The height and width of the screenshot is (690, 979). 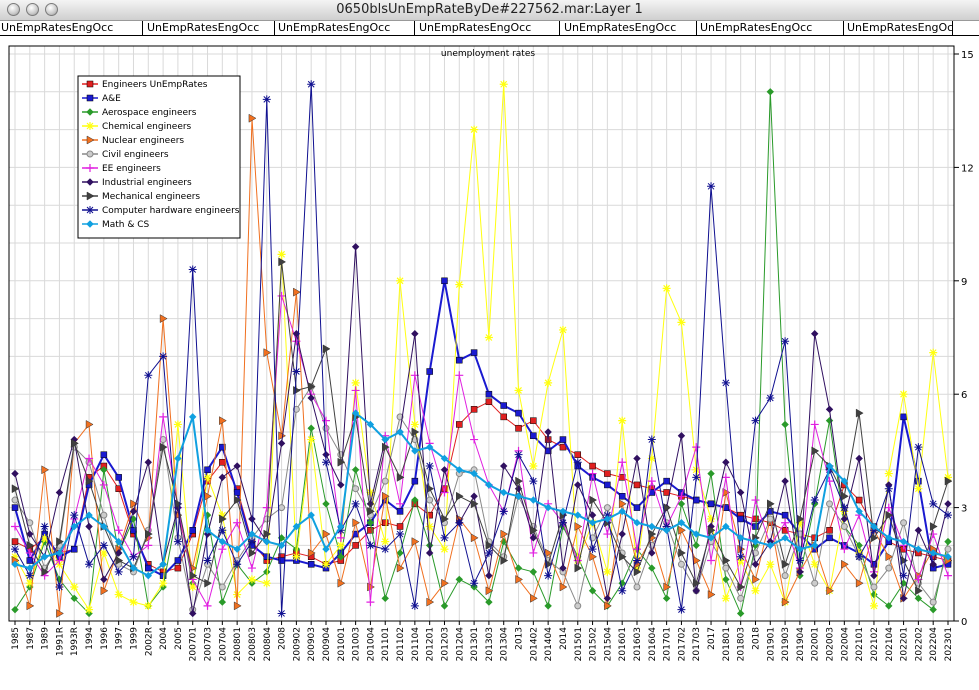 I want to click on x-tick-label: 201501, so click(x=579, y=644).